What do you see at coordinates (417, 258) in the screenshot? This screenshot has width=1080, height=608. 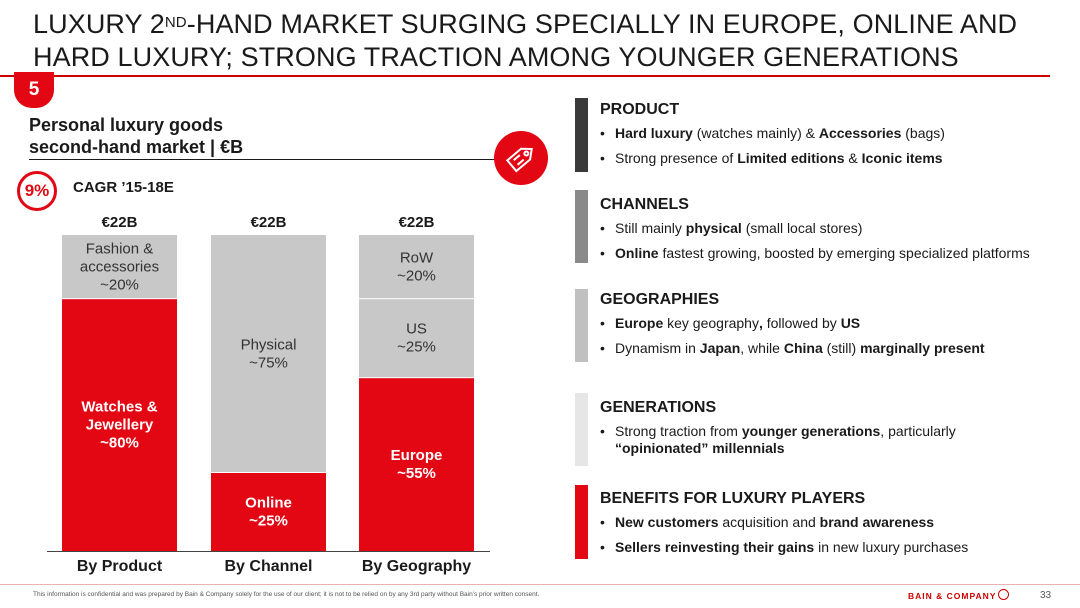 I see `segment-label: RoW` at bounding box center [417, 258].